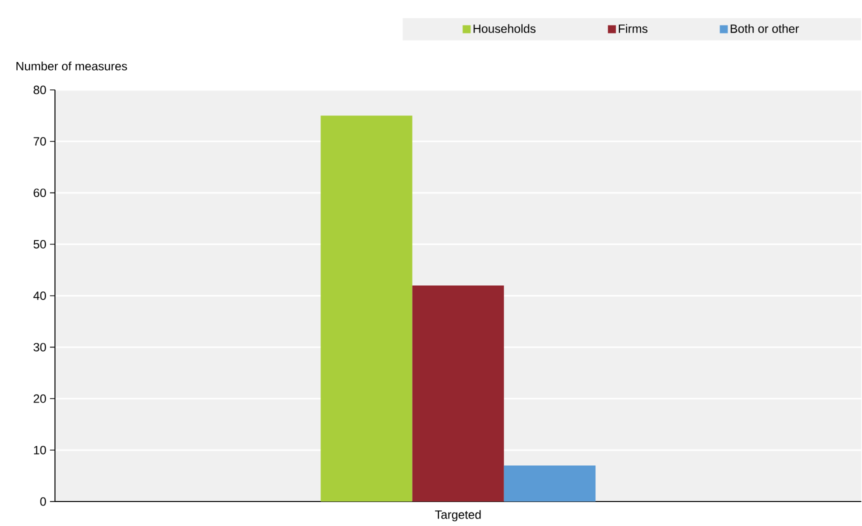 The height and width of the screenshot is (526, 862). Describe the element at coordinates (40, 399) in the screenshot. I see `y-tick-label: 20` at that location.